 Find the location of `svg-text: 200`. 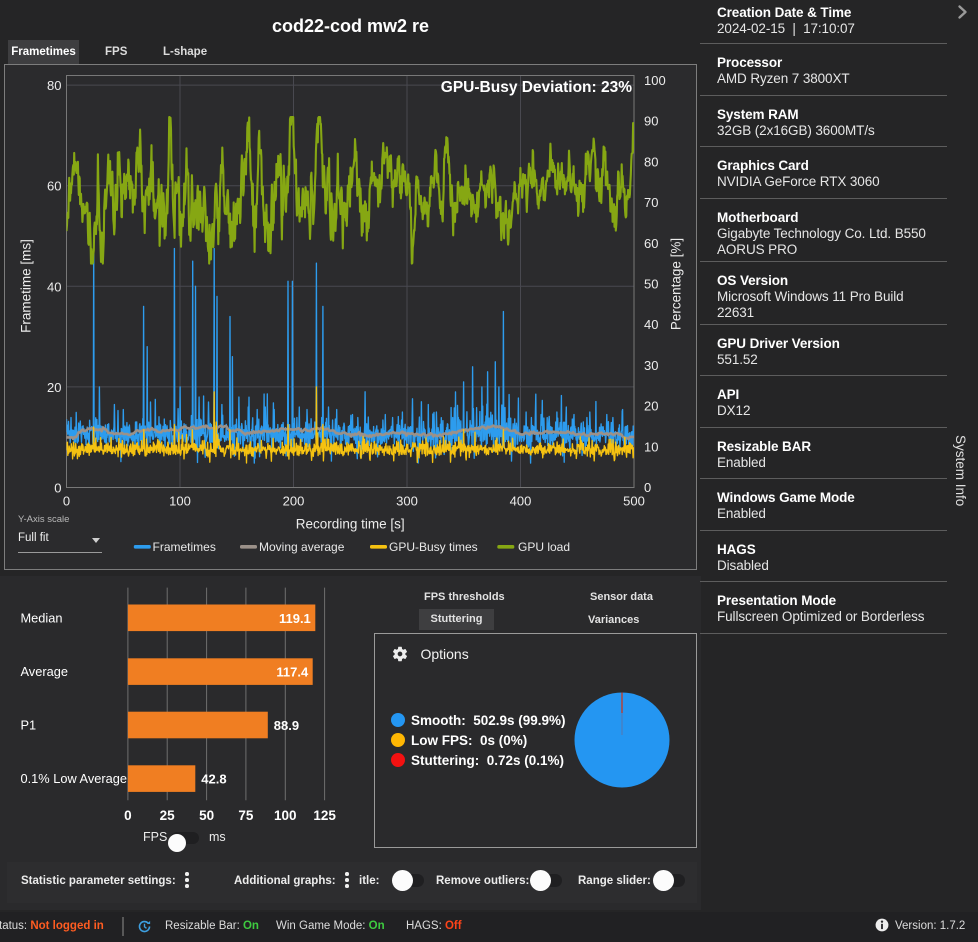

svg-text: 200 is located at coordinates (294, 501).